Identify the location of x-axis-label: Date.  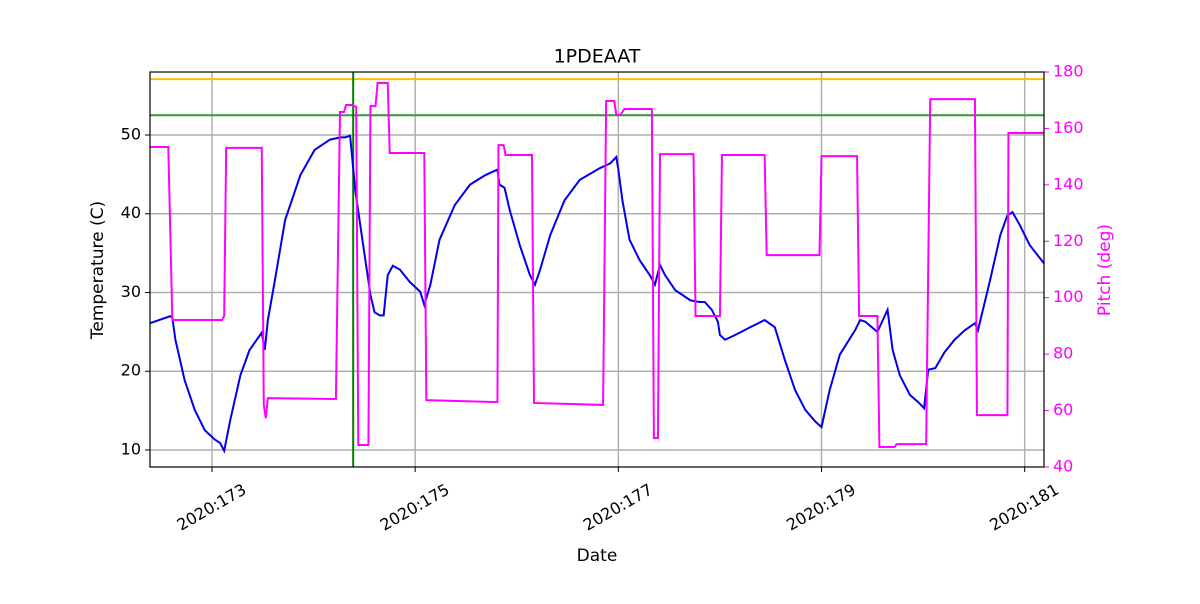
(597, 556).